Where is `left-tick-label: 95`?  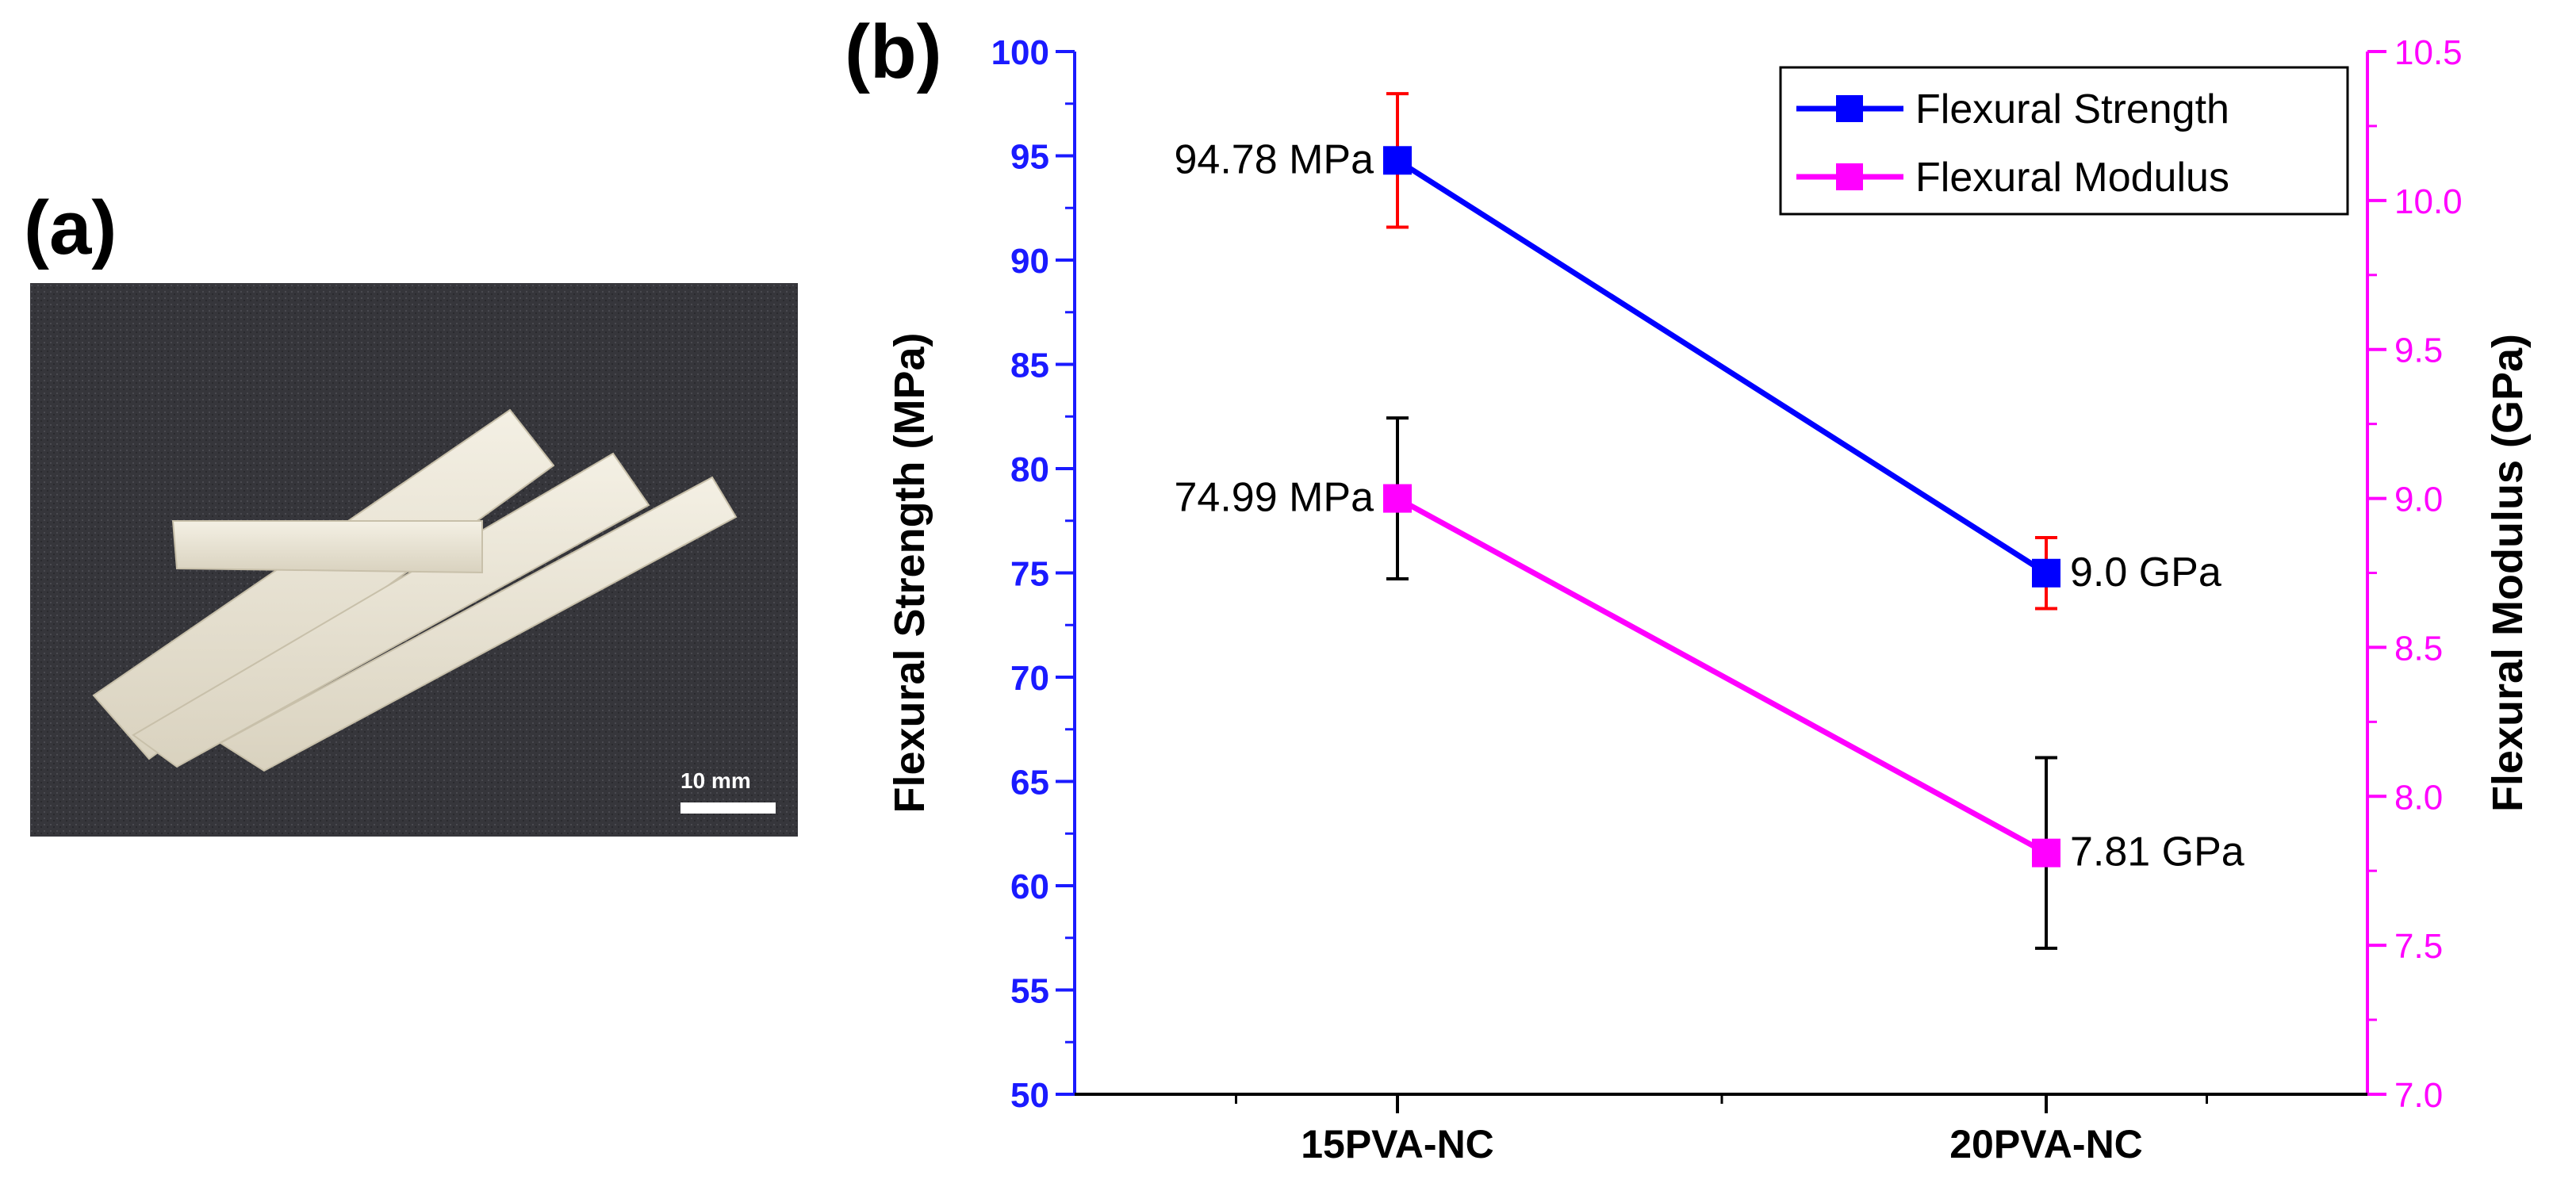 left-tick-label: 95 is located at coordinates (1030, 157).